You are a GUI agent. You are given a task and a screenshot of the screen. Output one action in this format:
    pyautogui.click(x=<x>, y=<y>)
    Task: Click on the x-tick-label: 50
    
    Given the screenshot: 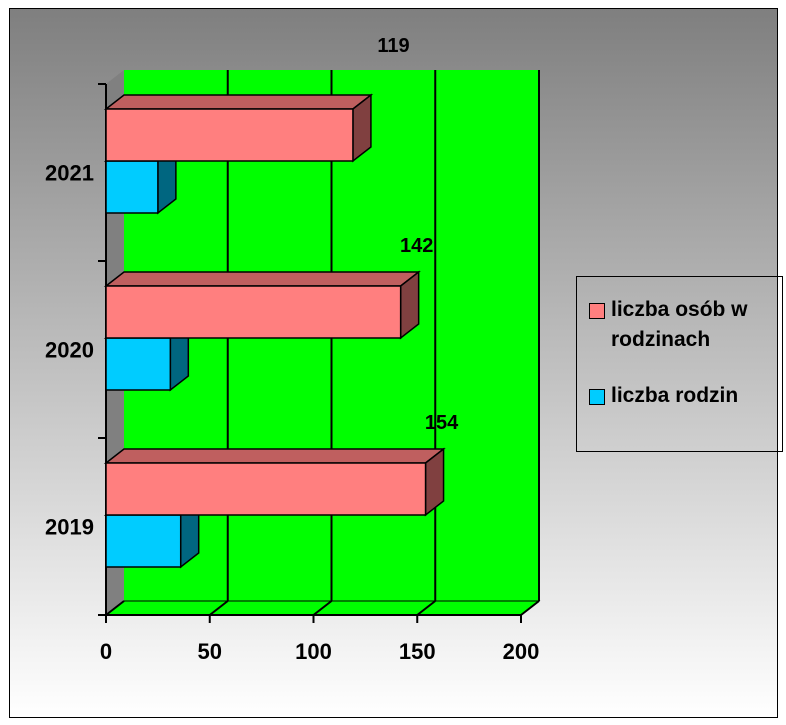 What is the action you would take?
    pyautogui.click(x=210, y=651)
    